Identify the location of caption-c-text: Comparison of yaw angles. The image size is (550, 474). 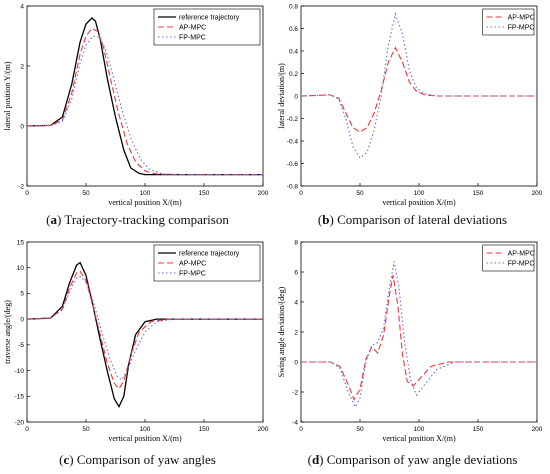
(146, 459).